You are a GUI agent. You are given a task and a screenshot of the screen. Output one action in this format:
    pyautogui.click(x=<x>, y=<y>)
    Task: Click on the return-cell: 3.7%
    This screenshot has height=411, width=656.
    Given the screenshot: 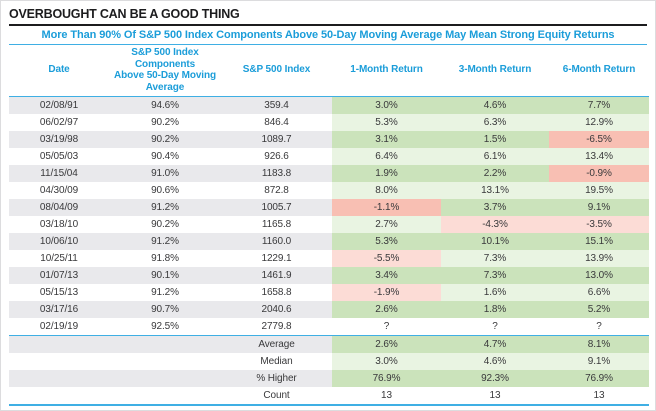 What is the action you would take?
    pyautogui.click(x=495, y=207)
    